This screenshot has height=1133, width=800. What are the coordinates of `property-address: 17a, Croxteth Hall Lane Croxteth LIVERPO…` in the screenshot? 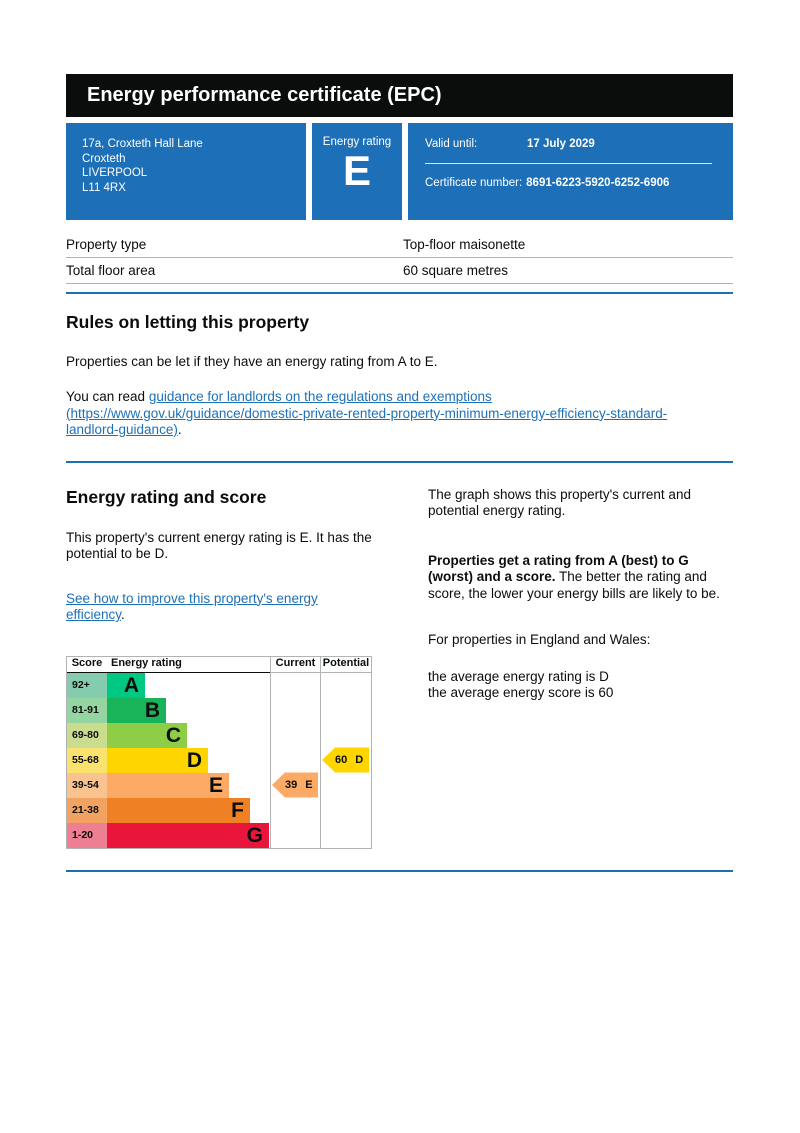 It's located at (186, 171).